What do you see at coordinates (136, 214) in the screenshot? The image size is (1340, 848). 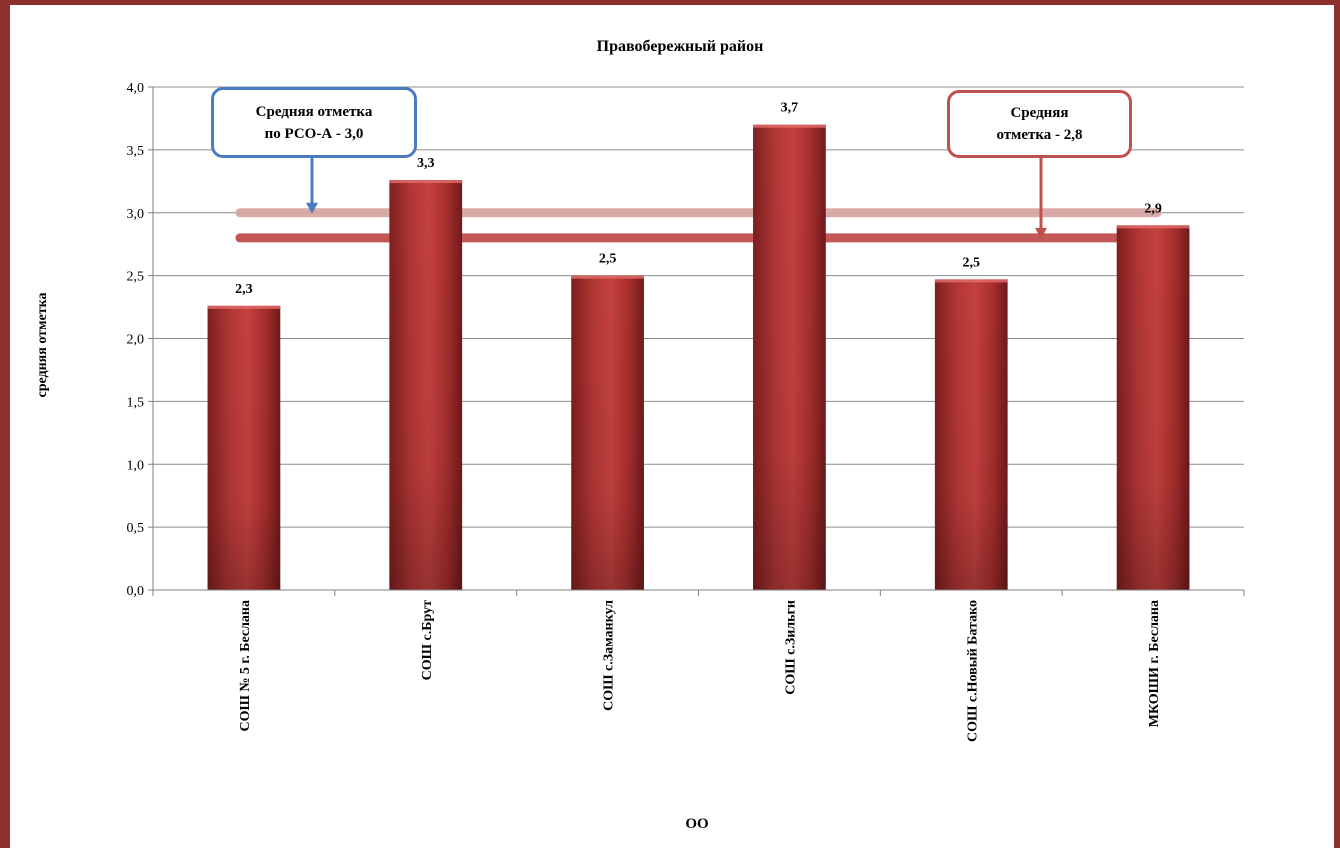 I see `y-tick-label: 3,0` at bounding box center [136, 214].